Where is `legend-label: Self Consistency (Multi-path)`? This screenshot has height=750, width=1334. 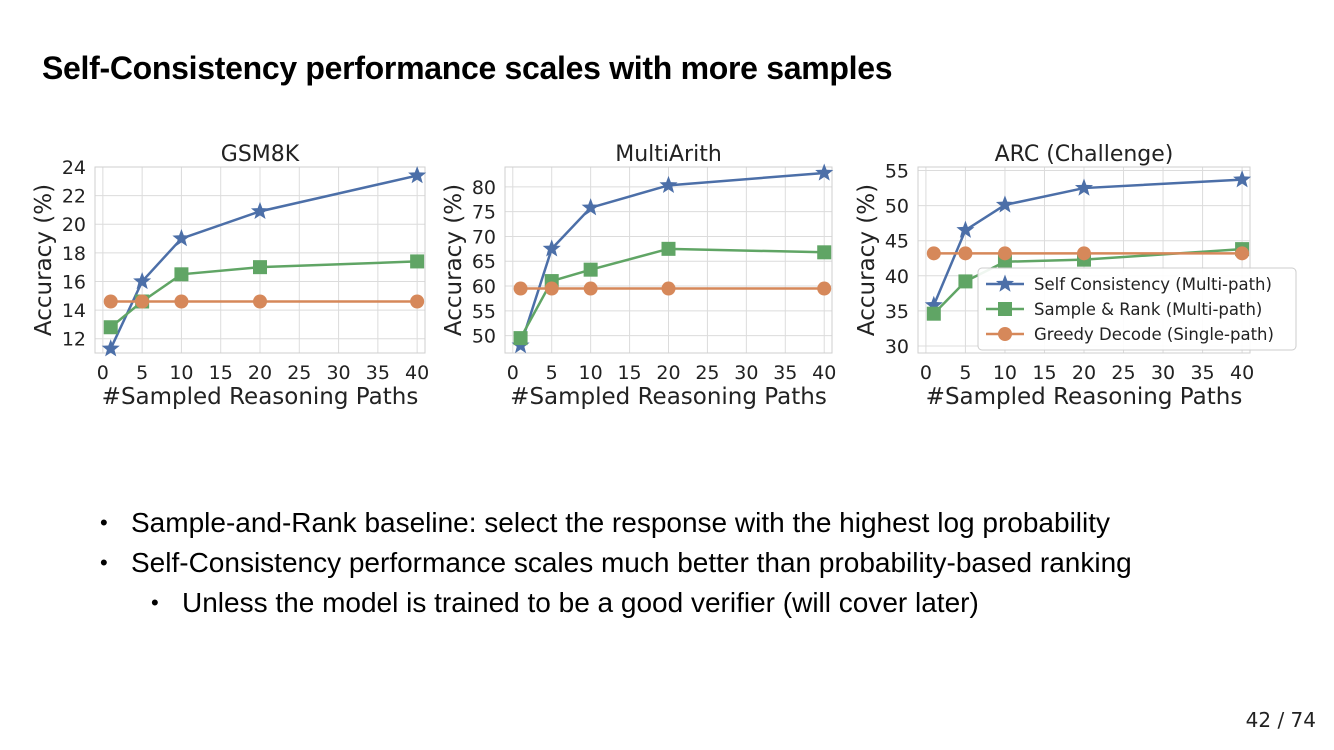
legend-label: Self Consistency (Multi-path) is located at coordinates (1153, 284).